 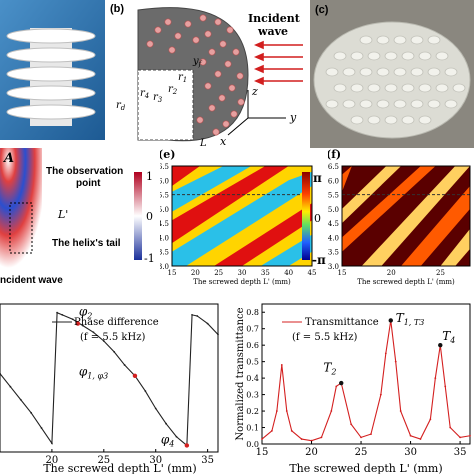 I want to click on observation-label-2: point, so click(x=88, y=183).